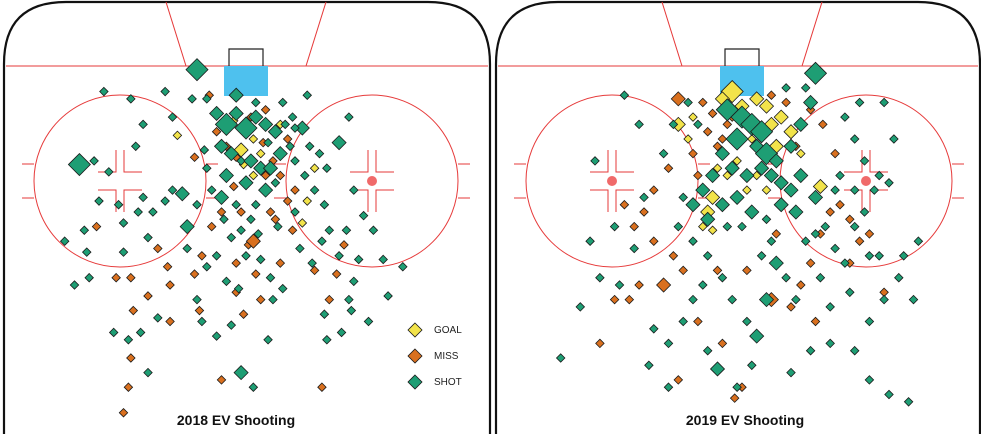  I want to click on chart-title-2018: 2018 EV Shooting, so click(236, 420).